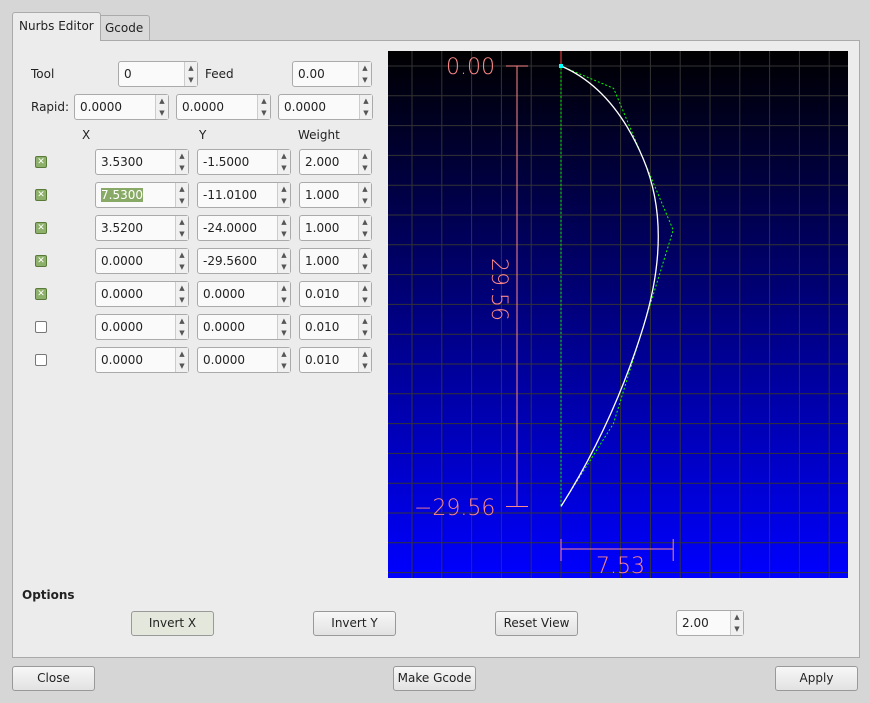 The image size is (870, 703). I want to click on reset-view-button: Reset View, so click(536, 623).